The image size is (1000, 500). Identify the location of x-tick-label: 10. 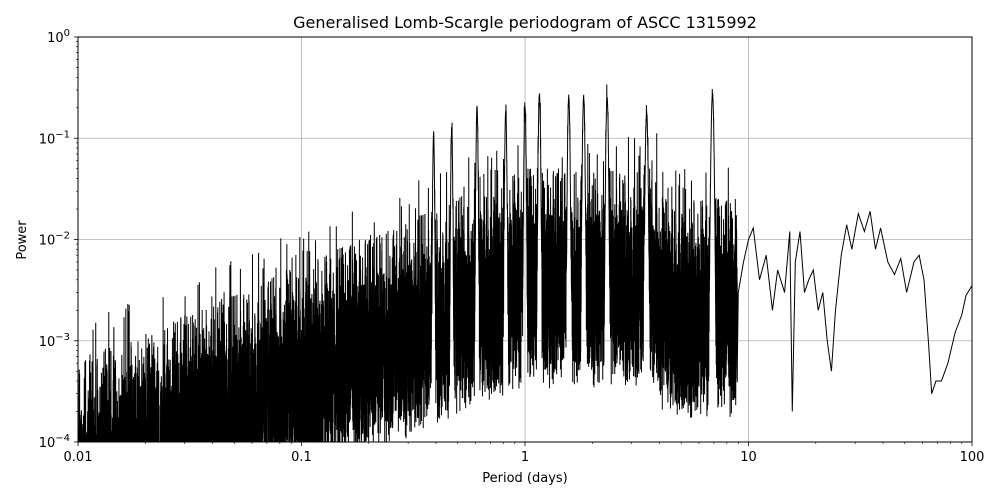
(748, 457).